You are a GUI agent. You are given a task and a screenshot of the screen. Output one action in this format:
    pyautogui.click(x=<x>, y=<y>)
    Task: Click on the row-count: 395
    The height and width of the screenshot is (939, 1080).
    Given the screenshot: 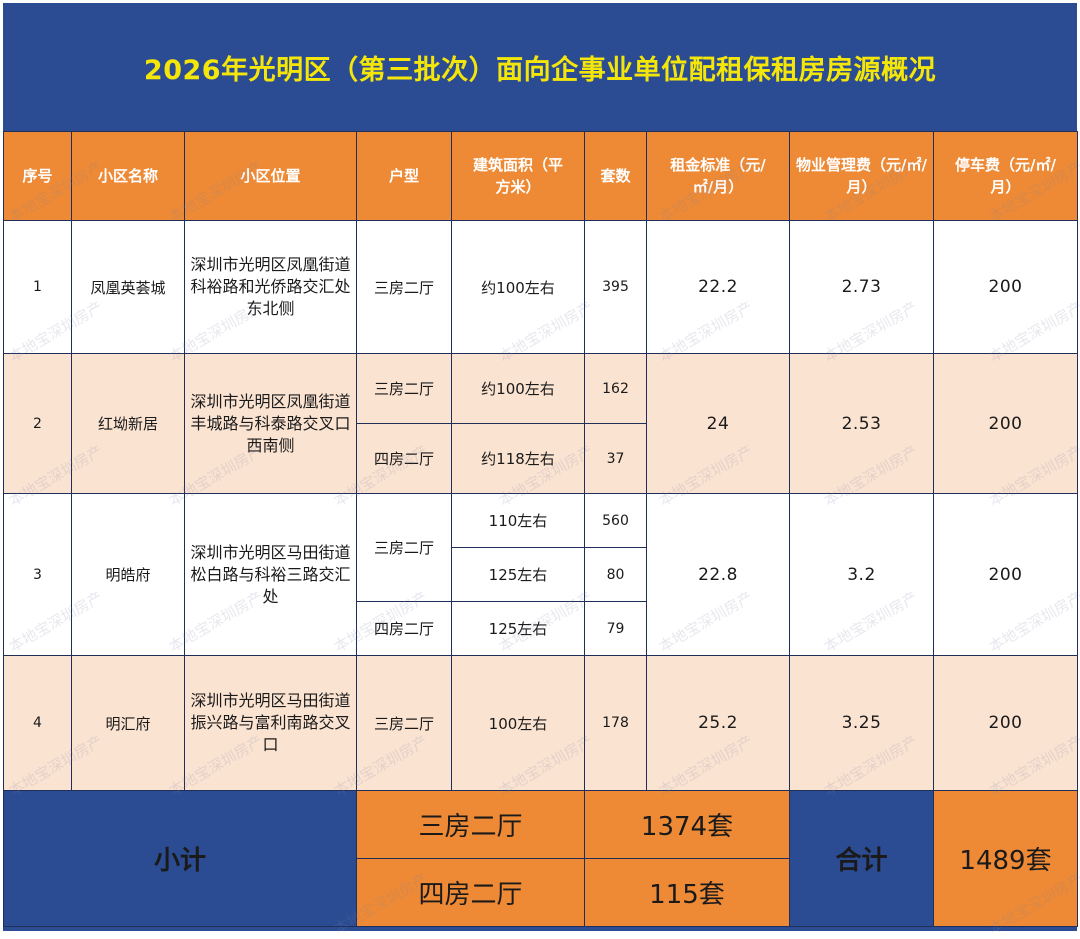 What is the action you would take?
    pyautogui.click(x=615, y=287)
    